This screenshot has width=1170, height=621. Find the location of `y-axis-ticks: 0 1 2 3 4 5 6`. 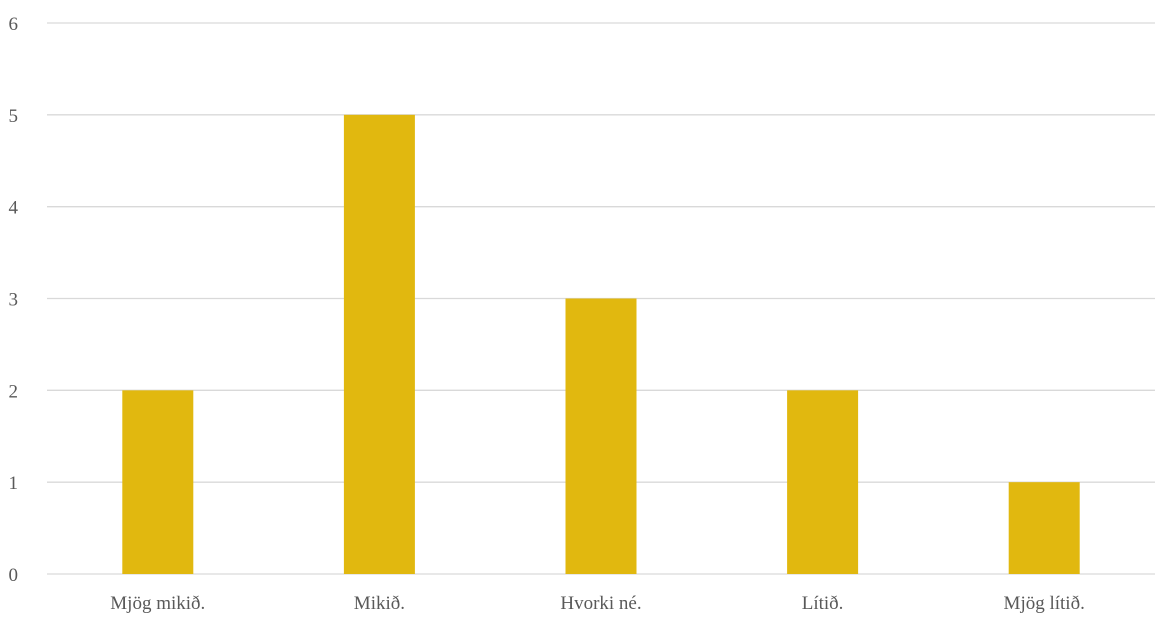

y-axis-ticks: 0 1 2 3 4 5 6 is located at coordinates (14, 300).